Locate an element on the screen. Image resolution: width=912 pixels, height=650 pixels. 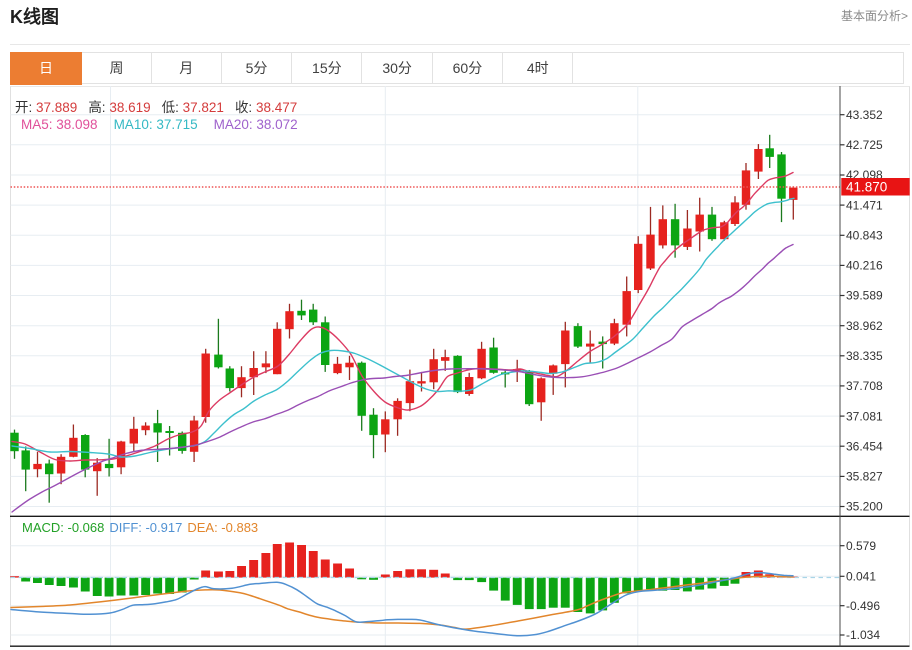
svg-text: -0.496 is located at coordinates (863, 606).